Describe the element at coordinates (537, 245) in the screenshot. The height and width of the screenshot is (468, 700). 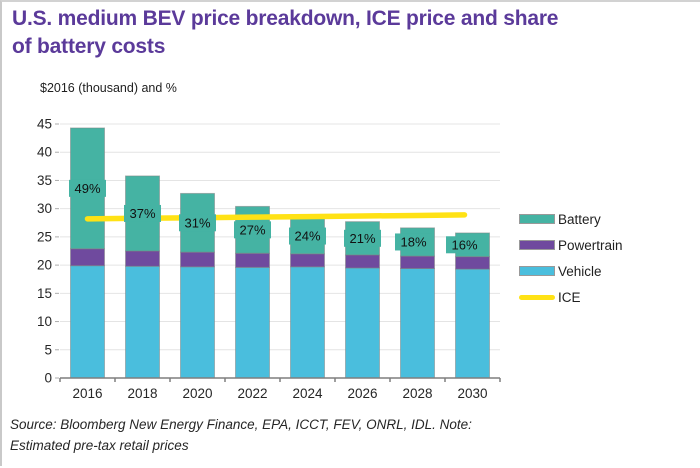
I see `legend-swatch-powertrain-icon` at that location.